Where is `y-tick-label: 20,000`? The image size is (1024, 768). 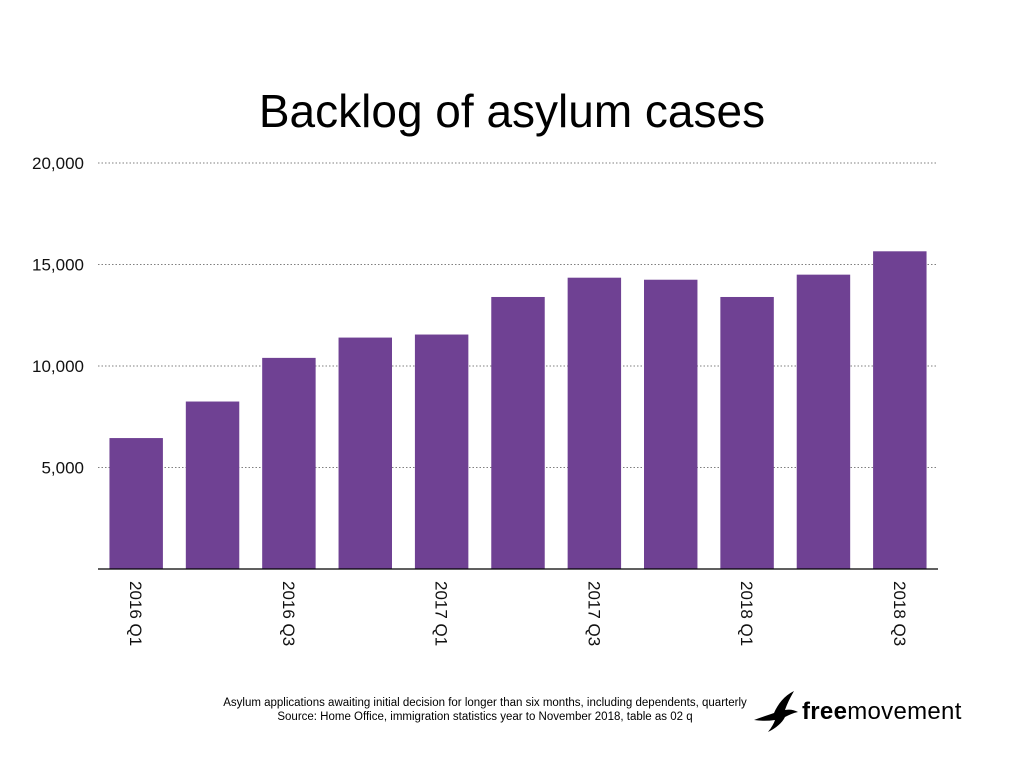 y-tick-label: 20,000 is located at coordinates (58, 163).